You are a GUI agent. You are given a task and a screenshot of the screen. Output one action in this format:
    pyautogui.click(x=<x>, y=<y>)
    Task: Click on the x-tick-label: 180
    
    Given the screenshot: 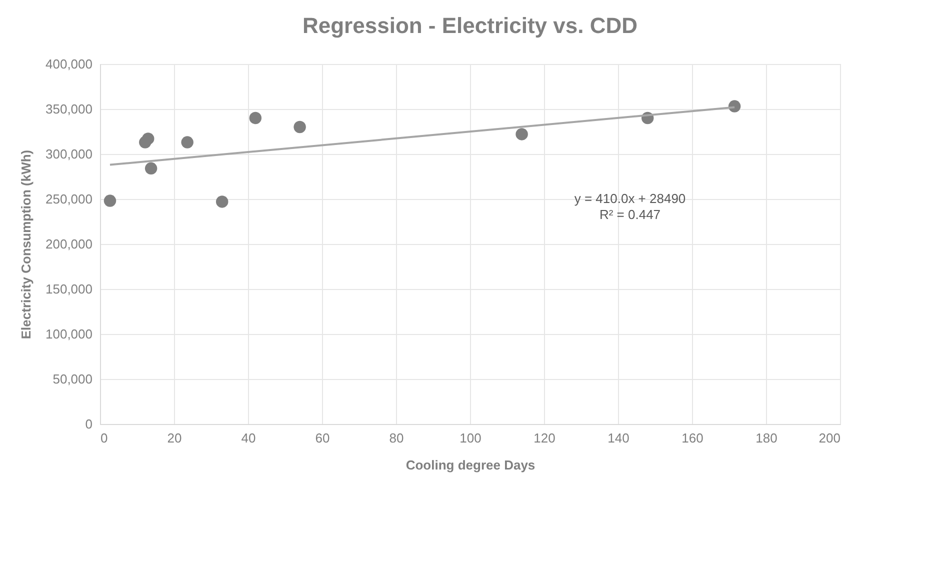 What is the action you would take?
    pyautogui.click(x=767, y=438)
    